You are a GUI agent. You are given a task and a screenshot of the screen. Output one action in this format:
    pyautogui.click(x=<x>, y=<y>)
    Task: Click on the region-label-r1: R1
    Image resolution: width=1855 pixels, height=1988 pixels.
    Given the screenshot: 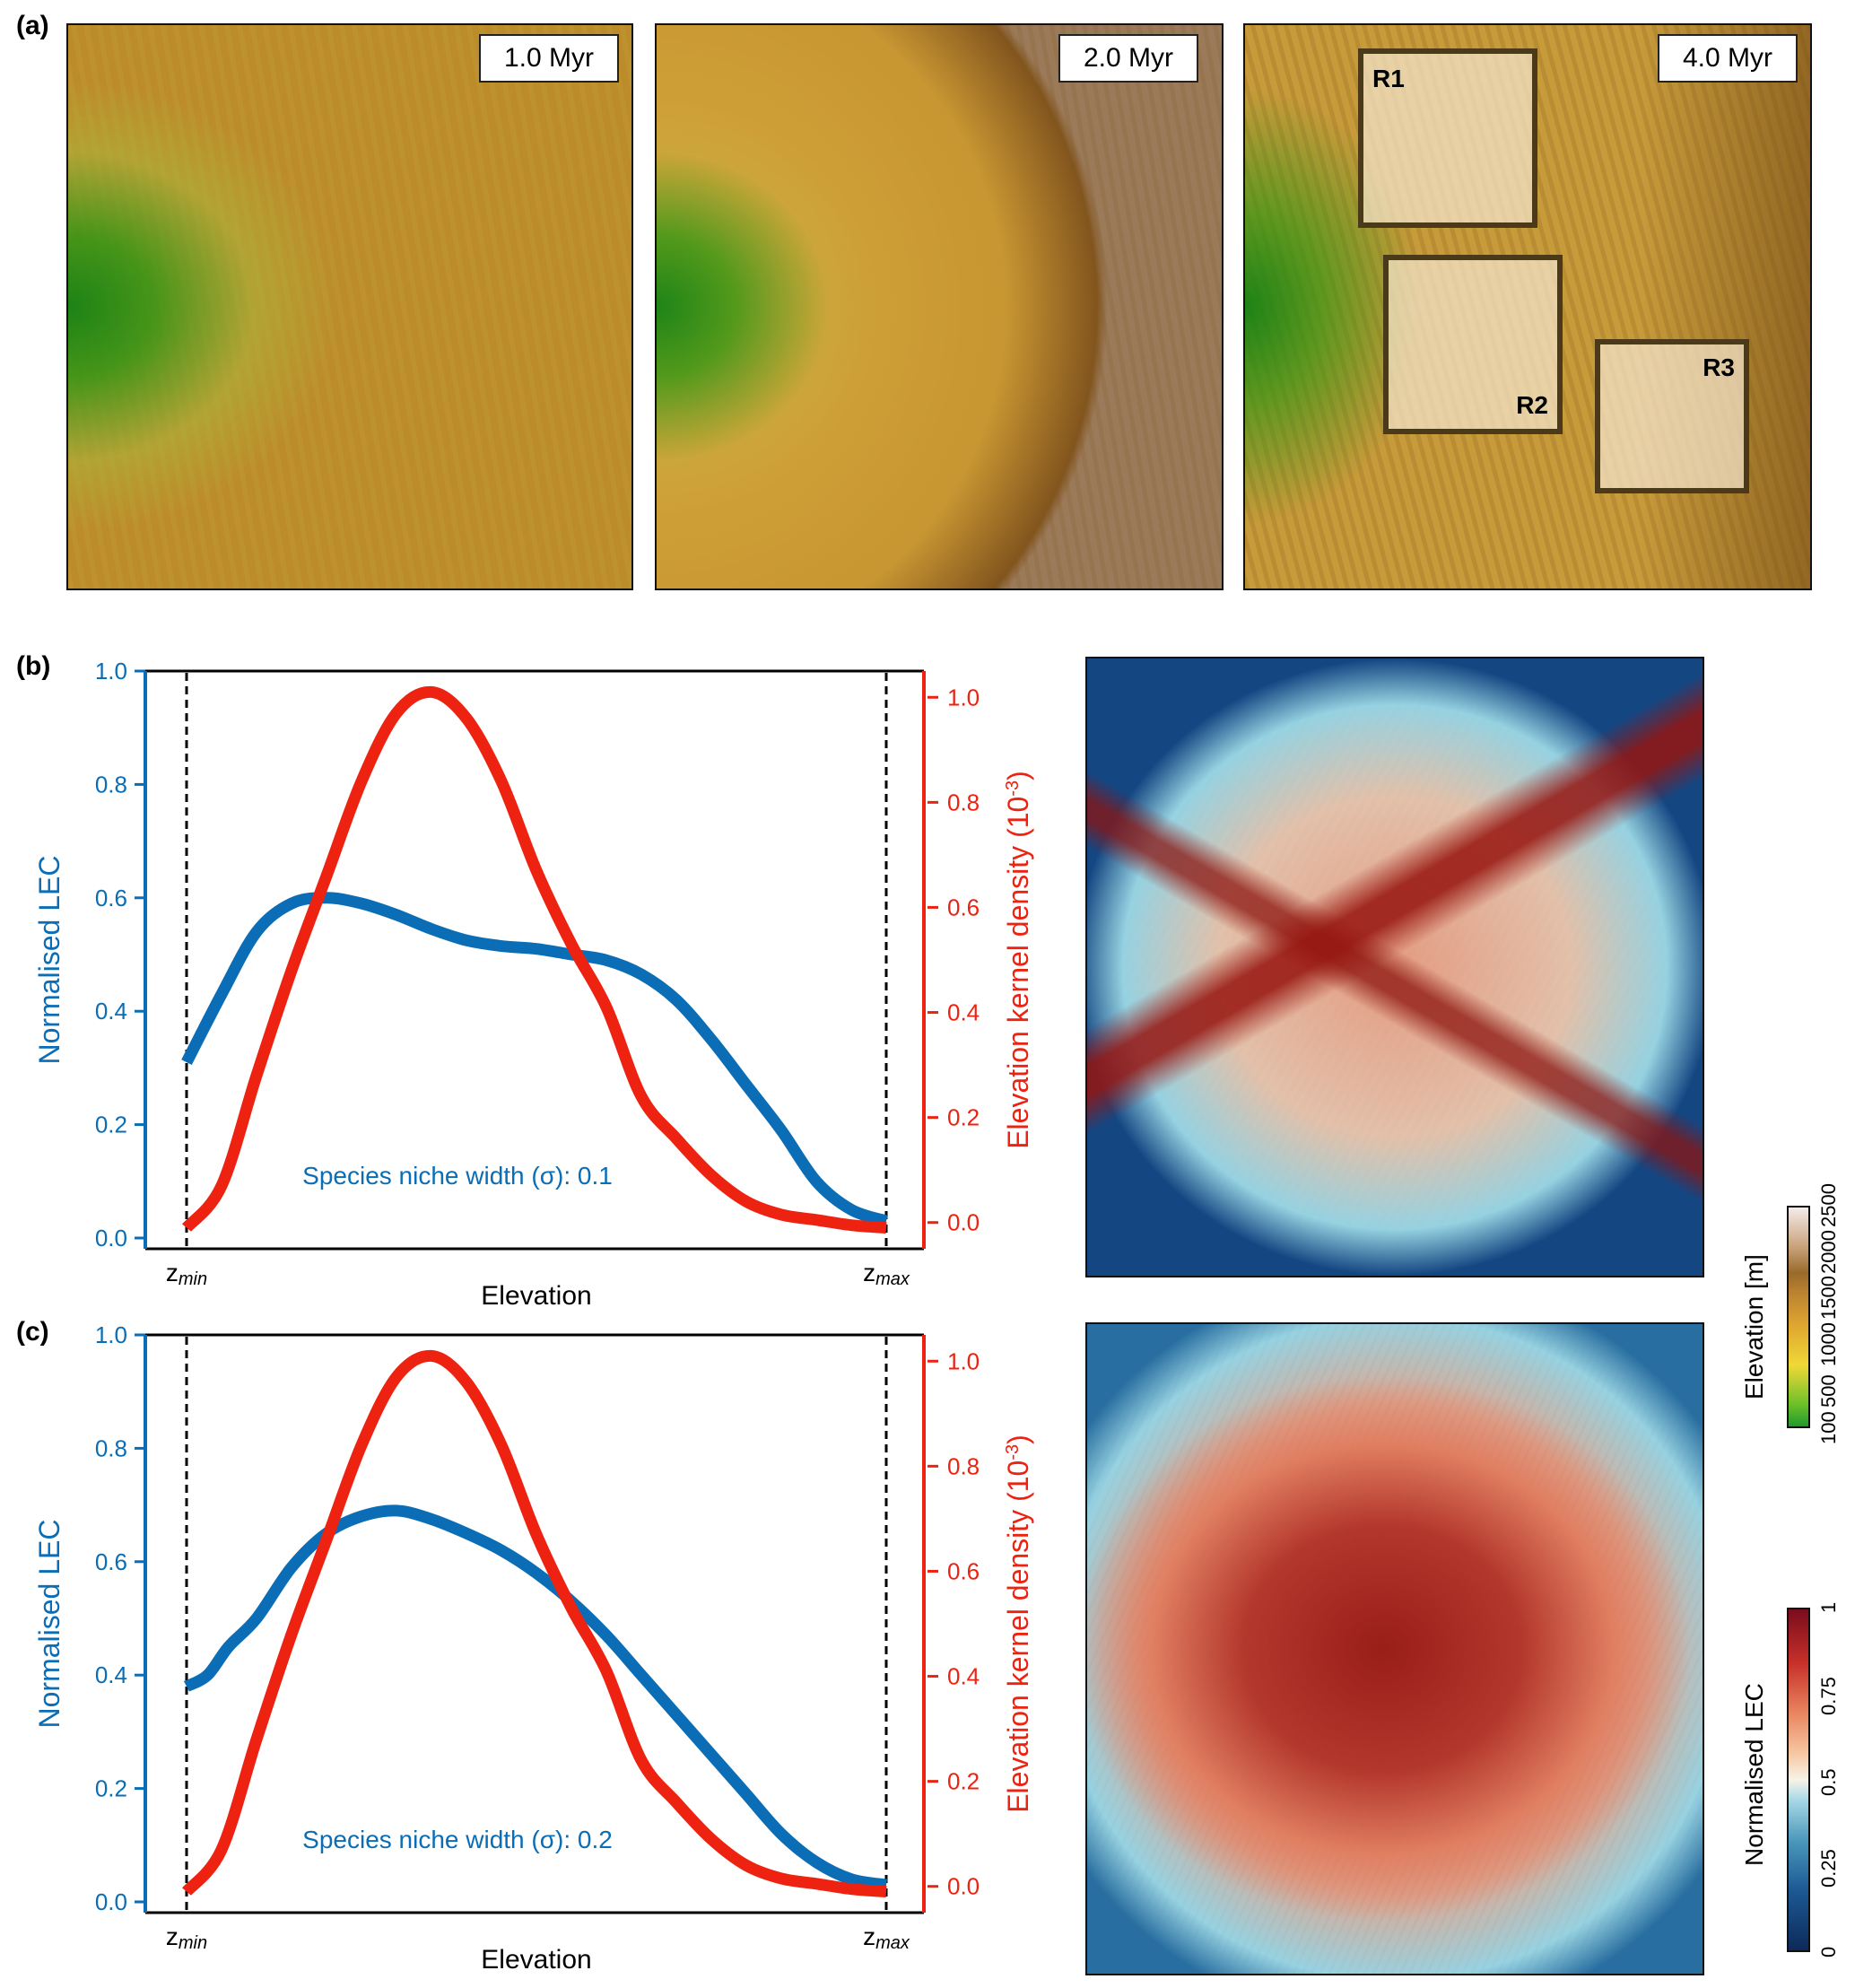 What is the action you would take?
    pyautogui.click(x=1388, y=78)
    